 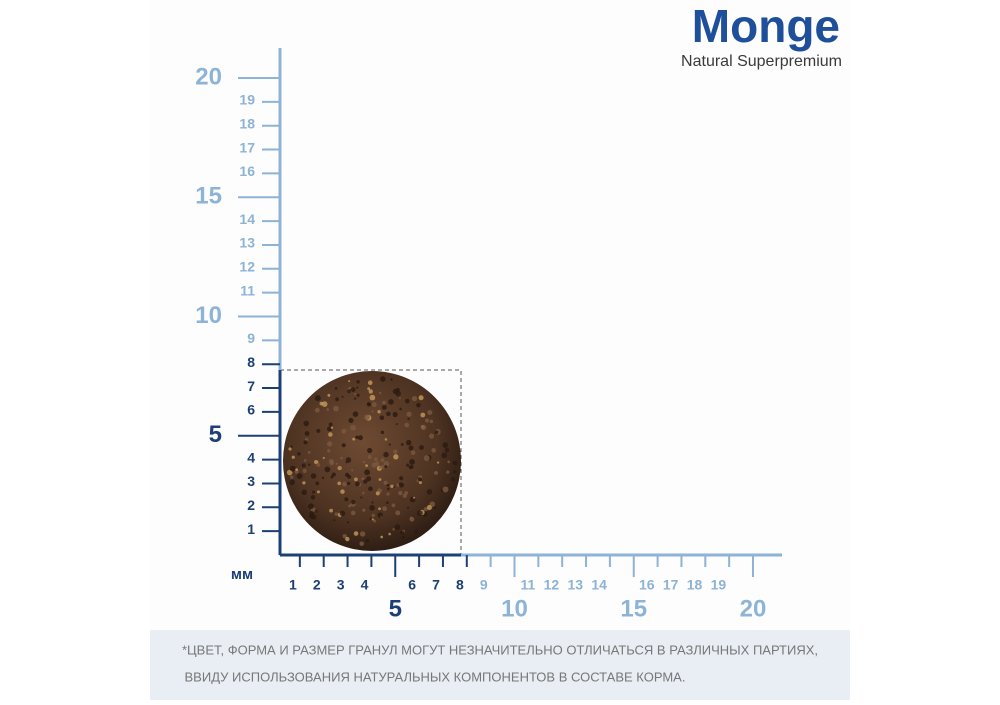 What do you see at coordinates (575, 585) in the screenshot?
I see `x-tick-label: 13` at bounding box center [575, 585].